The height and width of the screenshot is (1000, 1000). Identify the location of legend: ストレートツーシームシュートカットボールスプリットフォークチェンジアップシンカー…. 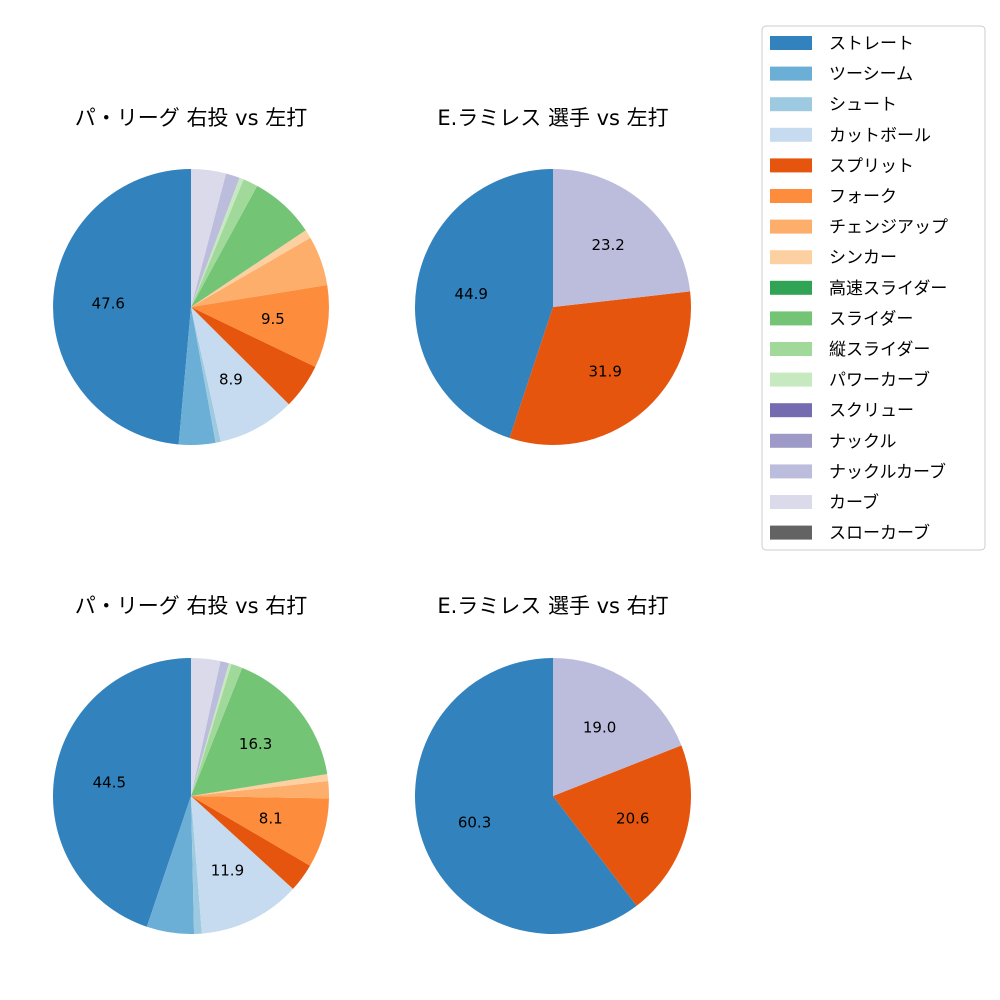
(873, 288).